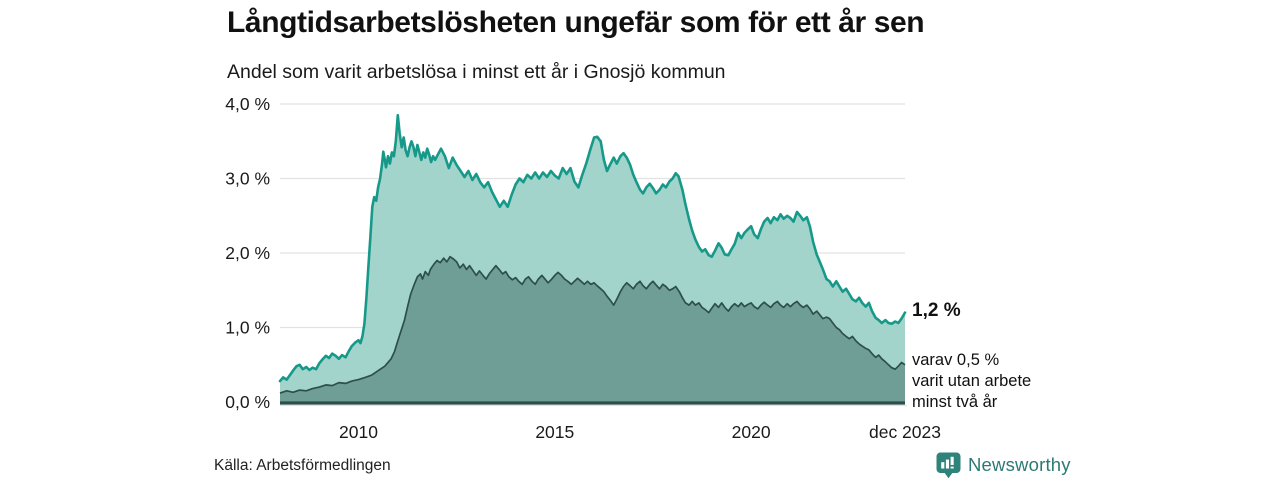  I want to click on newsworthy-wordmark: Newsworthy, so click(1019, 464).